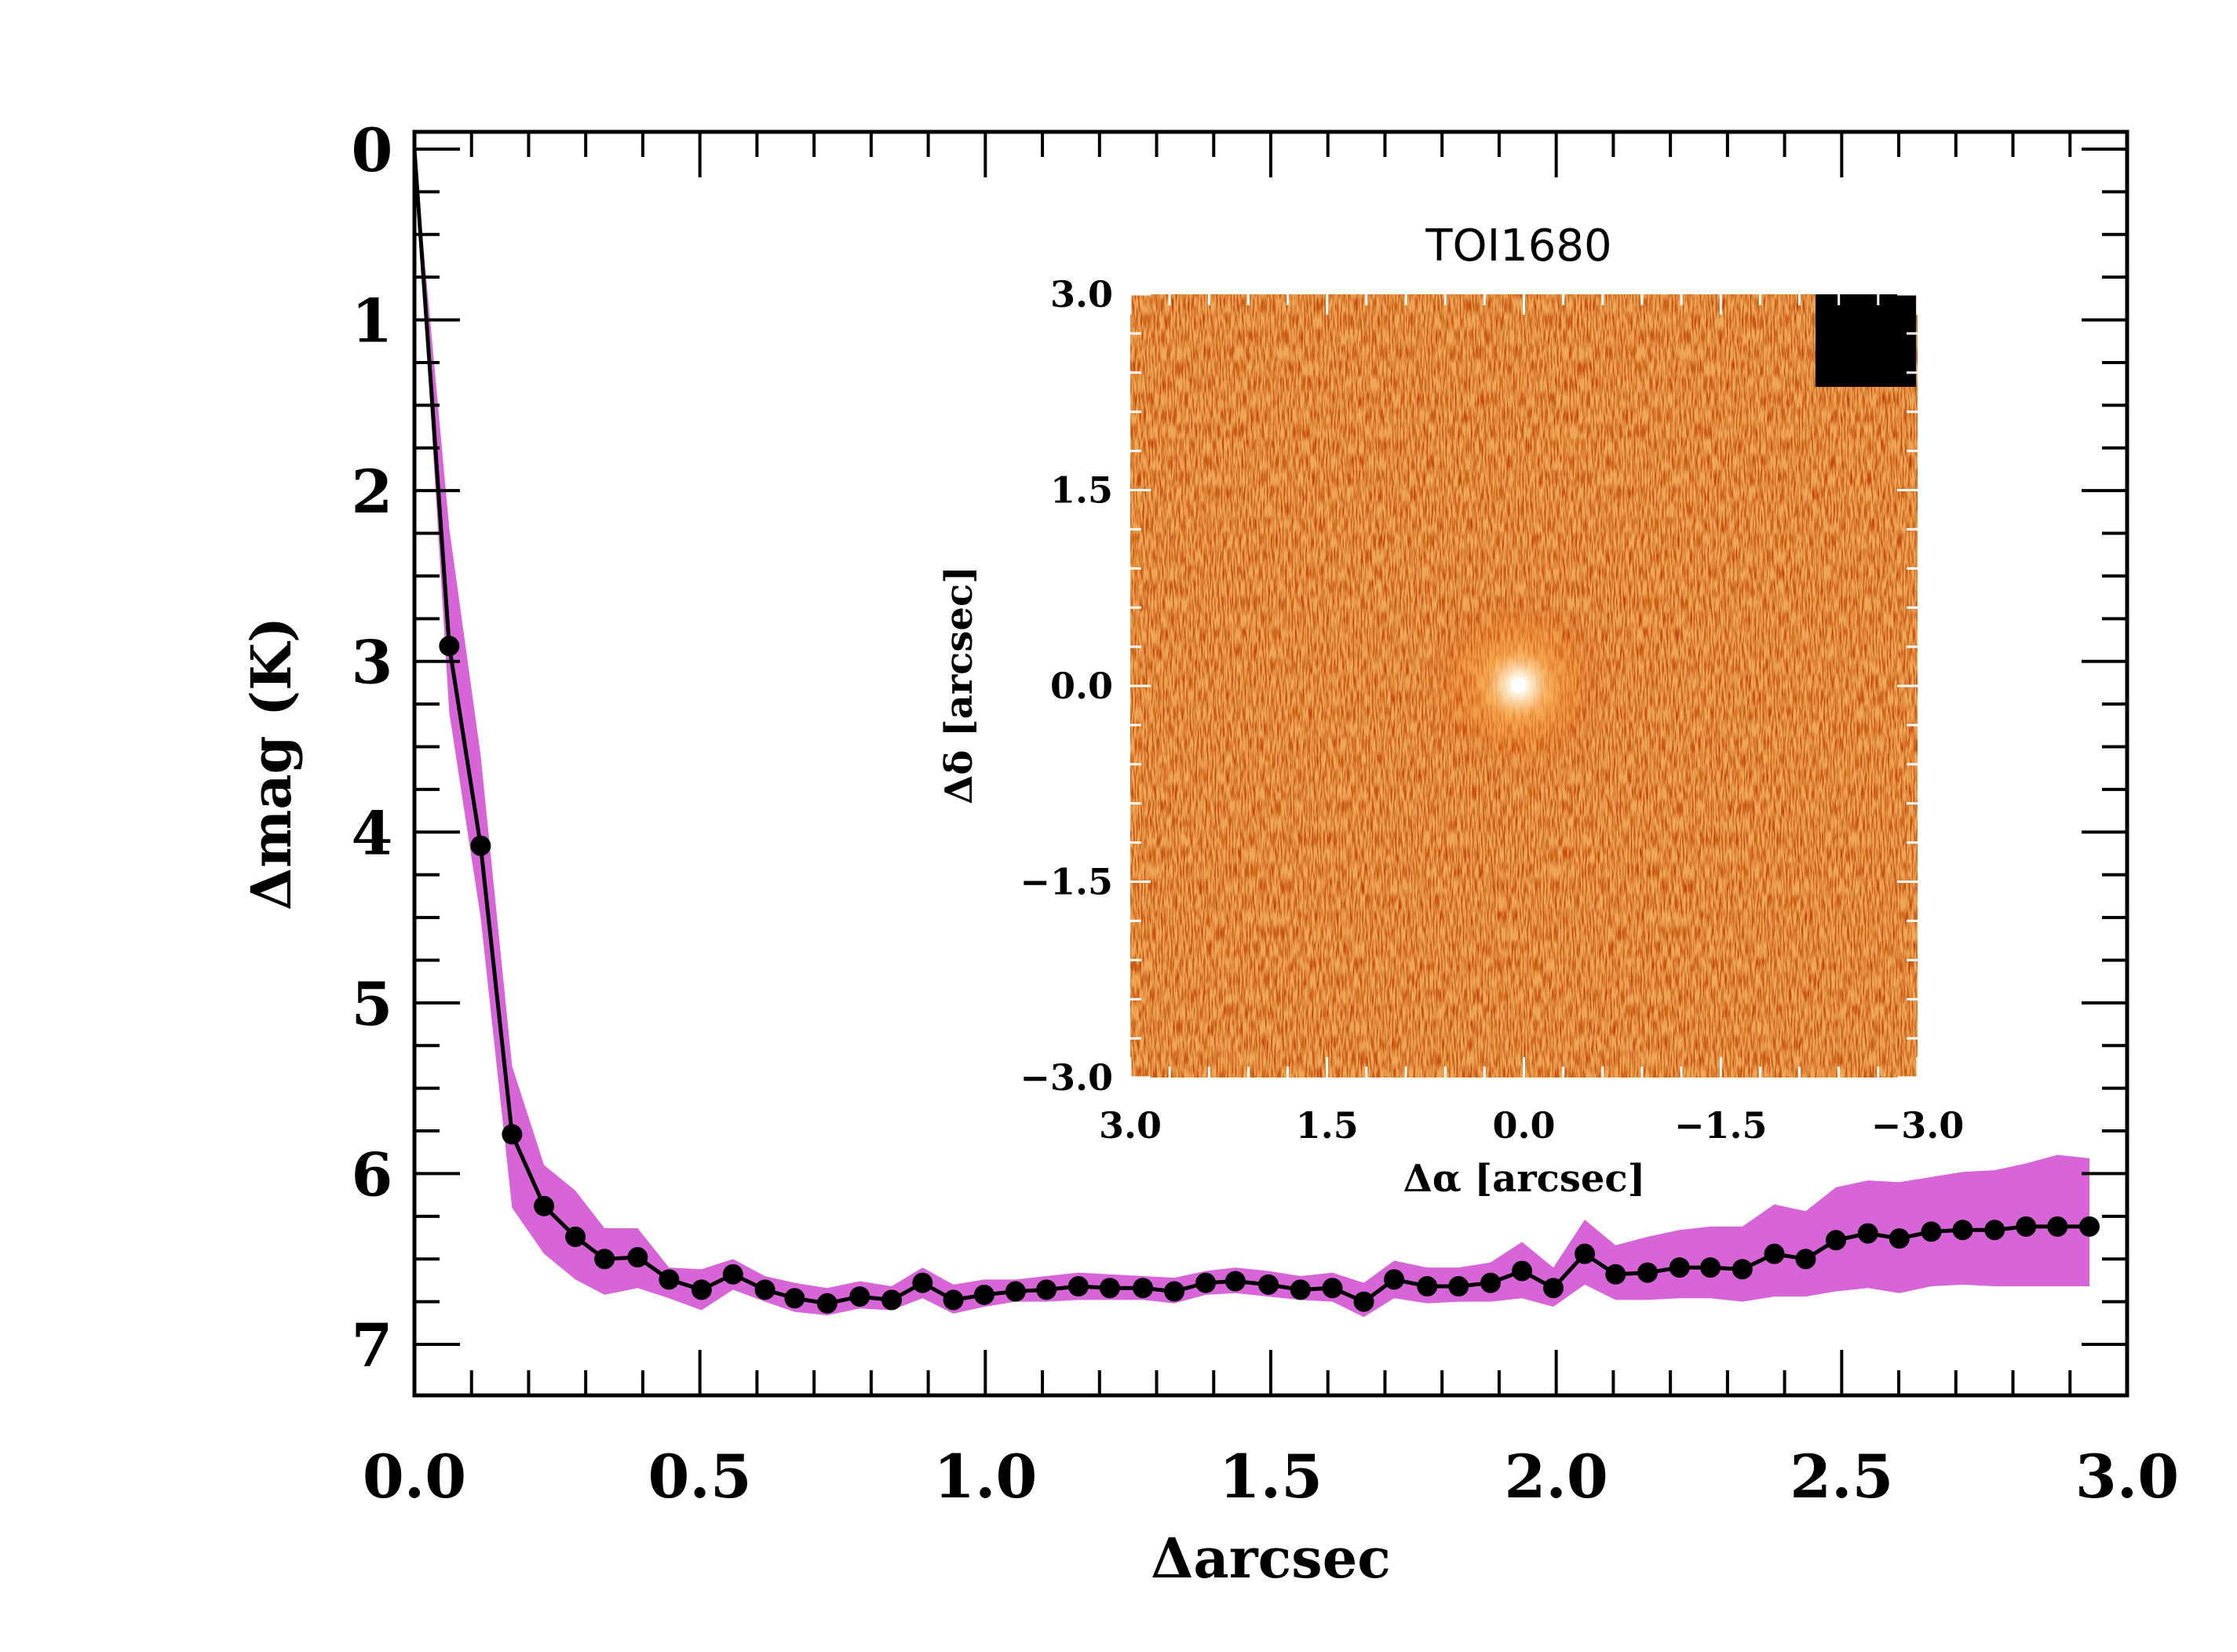 The width and height of the screenshot is (2237, 1652). What do you see at coordinates (985, 1477) in the screenshot?
I see `x-tick-label: 1.0` at bounding box center [985, 1477].